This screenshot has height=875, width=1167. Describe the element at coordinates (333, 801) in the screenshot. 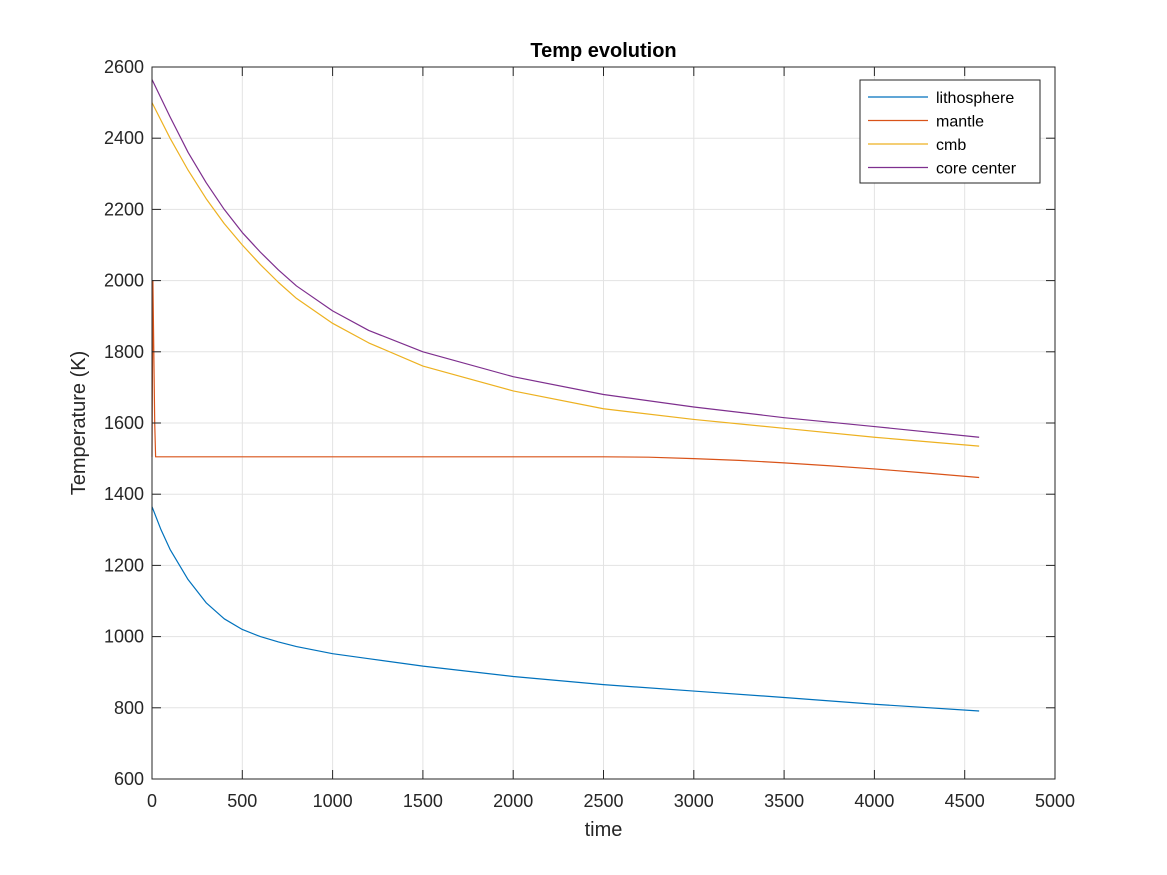

I see `x-tick-label: 1000` at that location.